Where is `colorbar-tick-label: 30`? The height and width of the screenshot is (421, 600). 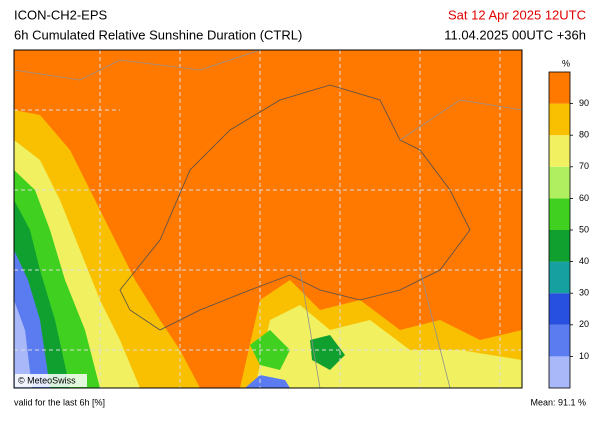
colorbar-tick-label: 30 is located at coordinates (584, 293).